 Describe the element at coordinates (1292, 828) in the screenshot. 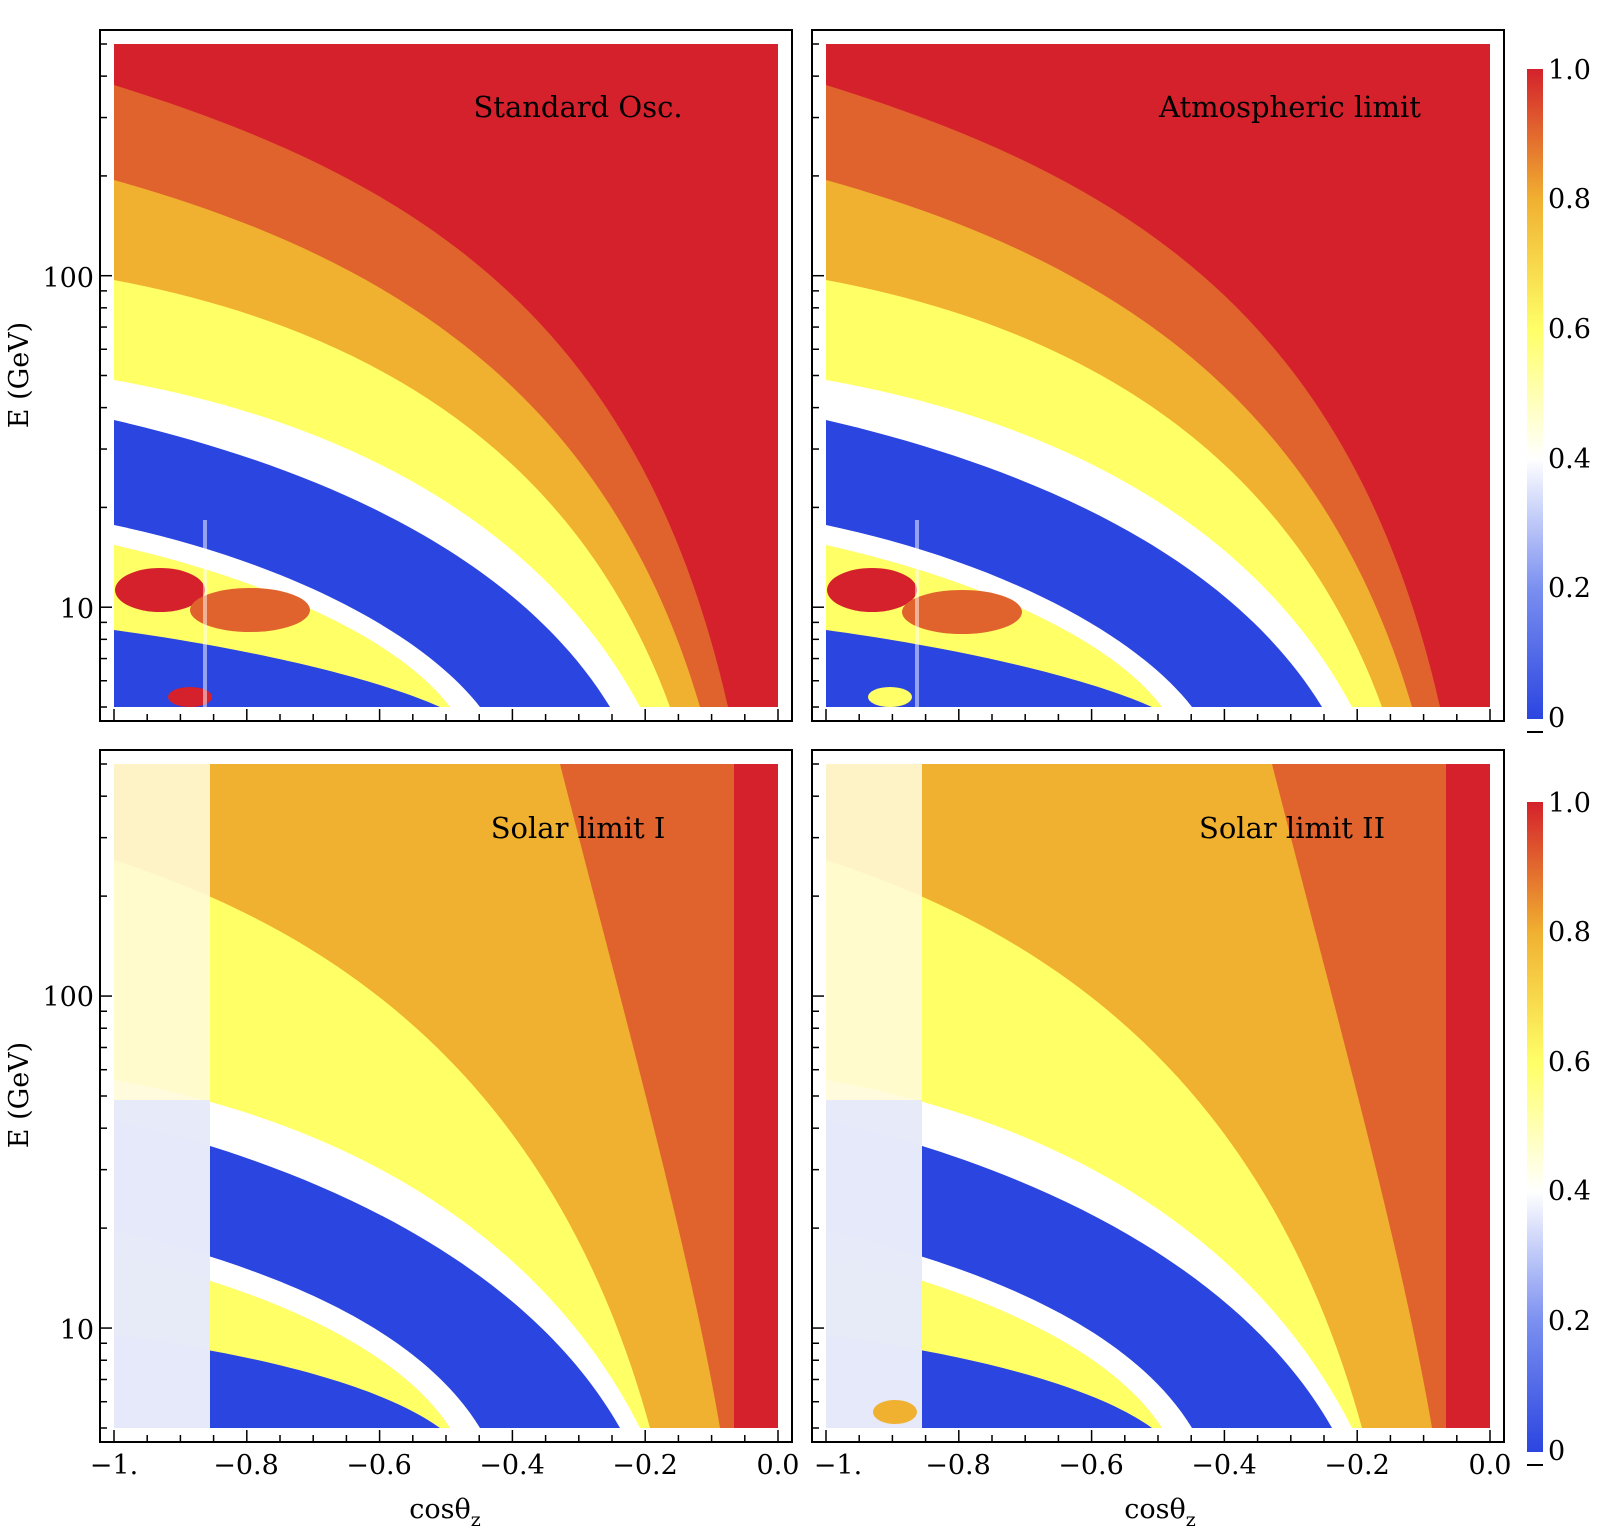

I see `panel-title: Solar limit II` at that location.